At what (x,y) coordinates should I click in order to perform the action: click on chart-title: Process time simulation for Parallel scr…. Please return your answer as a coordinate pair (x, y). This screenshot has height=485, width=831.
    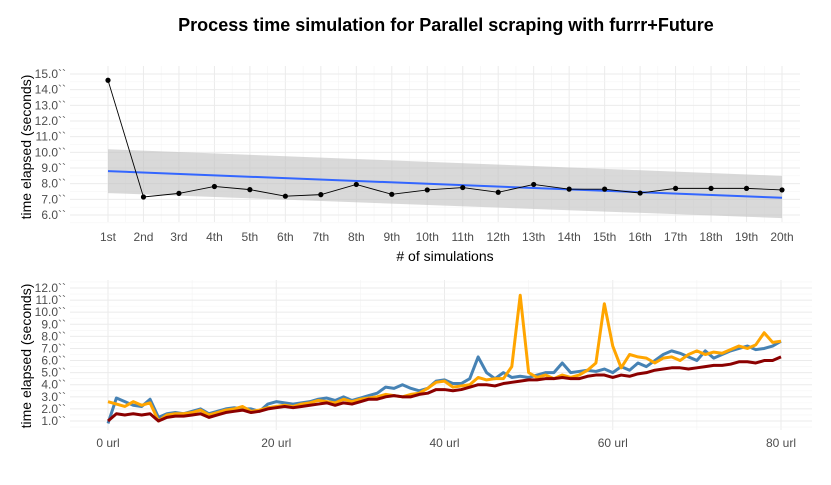
    Looking at the image, I should click on (446, 25).